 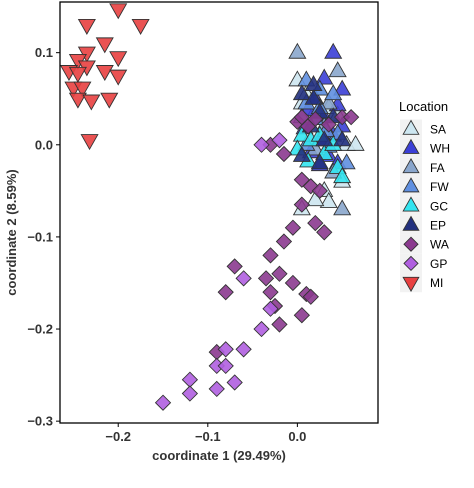 What do you see at coordinates (411, 263) in the screenshot?
I see `legend-symbol-gp` at bounding box center [411, 263].